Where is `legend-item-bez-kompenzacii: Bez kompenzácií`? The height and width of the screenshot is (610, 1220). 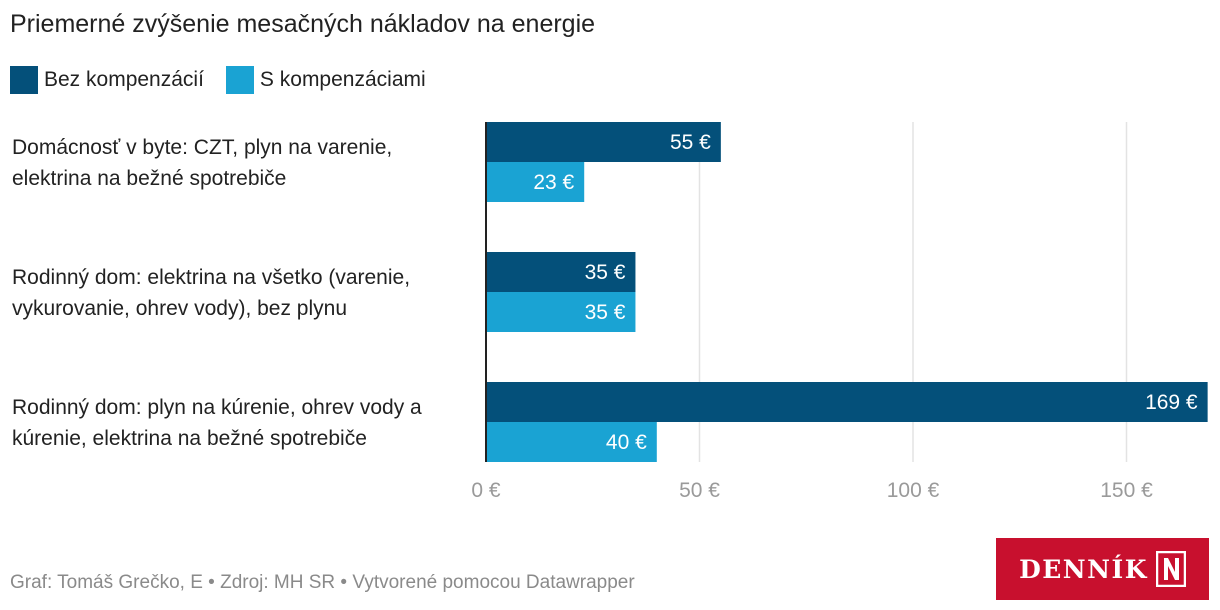 legend-item-bez-kompenzacii: Bez kompenzácií is located at coordinates (107, 80).